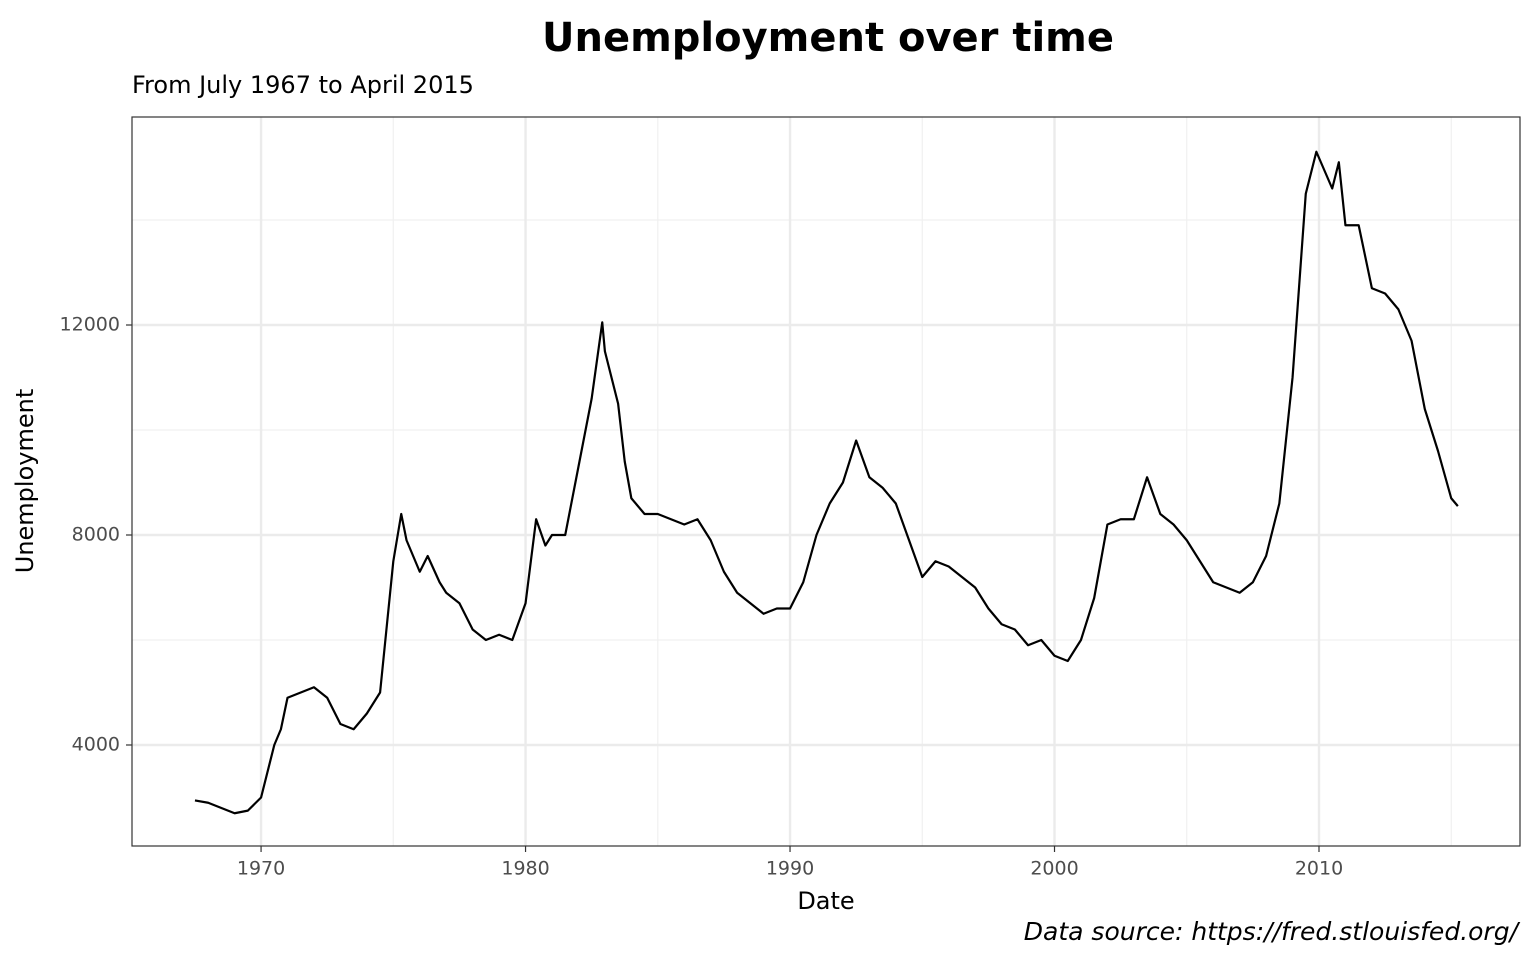 The width and height of the screenshot is (1536, 960). Describe the element at coordinates (790, 869) in the screenshot. I see `x-tick-label: 1990` at that location.